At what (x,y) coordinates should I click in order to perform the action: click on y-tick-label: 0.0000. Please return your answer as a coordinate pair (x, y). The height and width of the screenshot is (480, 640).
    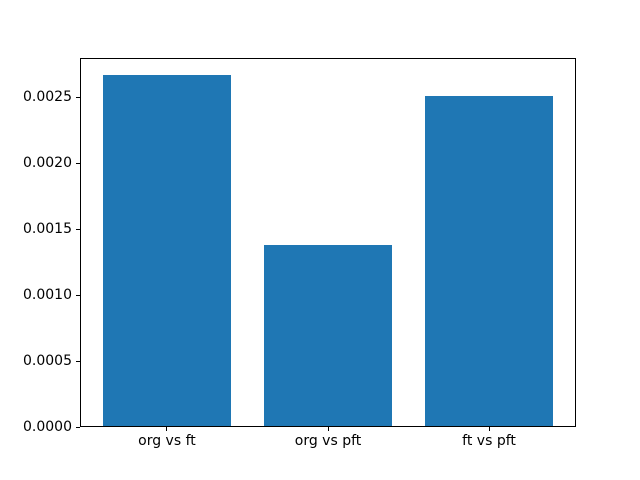
    Looking at the image, I should click on (47, 427).